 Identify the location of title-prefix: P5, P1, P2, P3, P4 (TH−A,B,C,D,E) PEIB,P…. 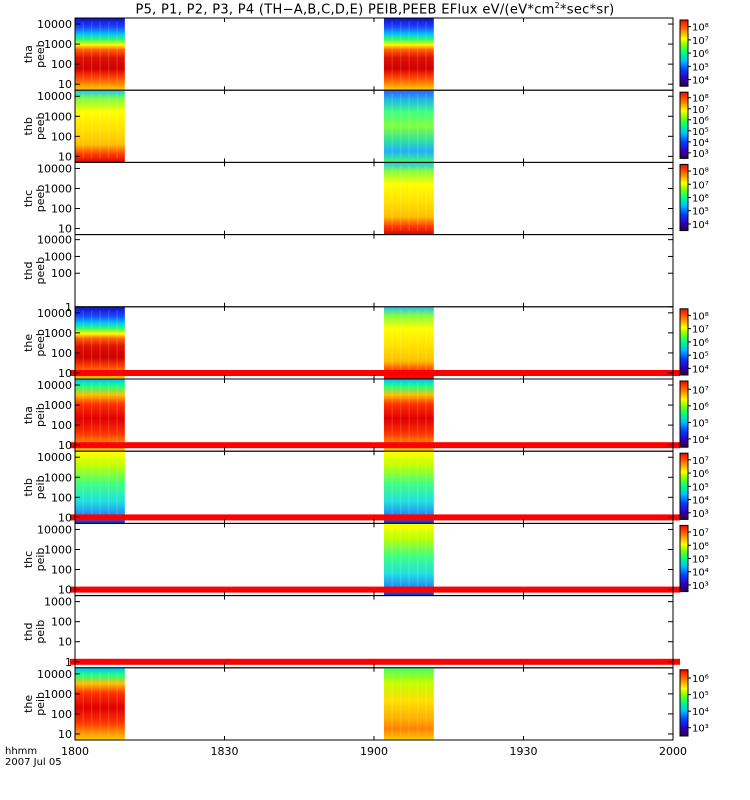
(345, 10).